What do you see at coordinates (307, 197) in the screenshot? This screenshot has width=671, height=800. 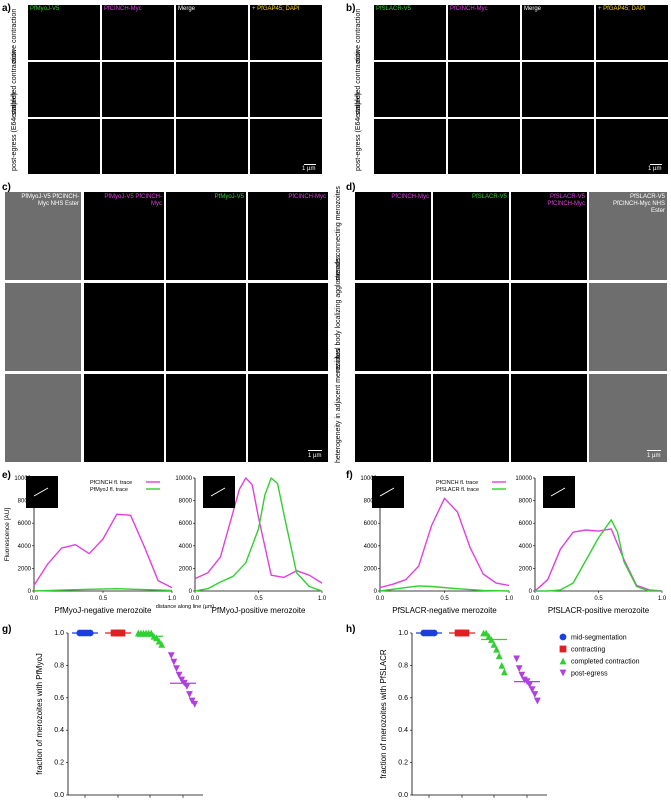 I see `channel-label: PfCINCH-Myc` at bounding box center [307, 197].